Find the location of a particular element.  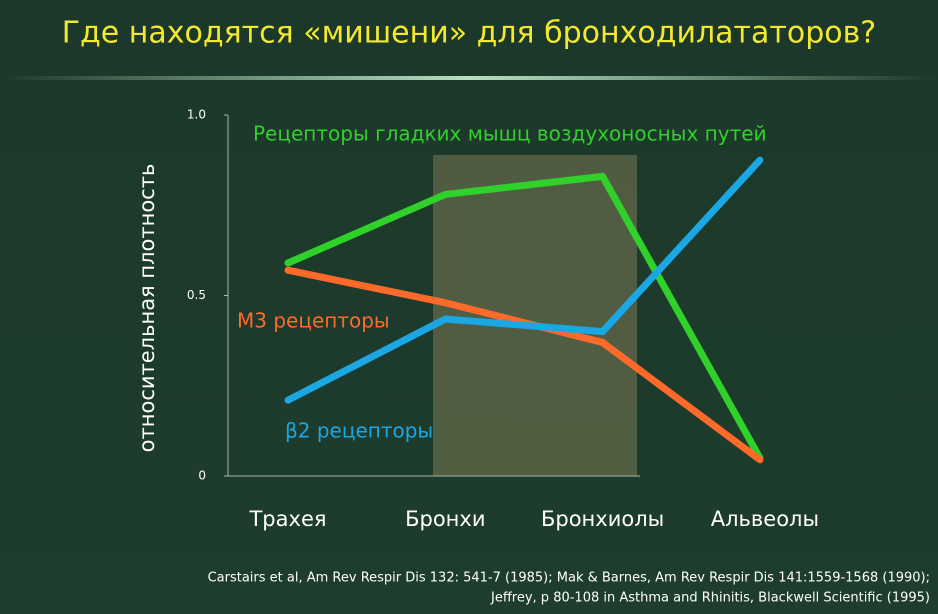

title-rule is located at coordinates (469, 78).